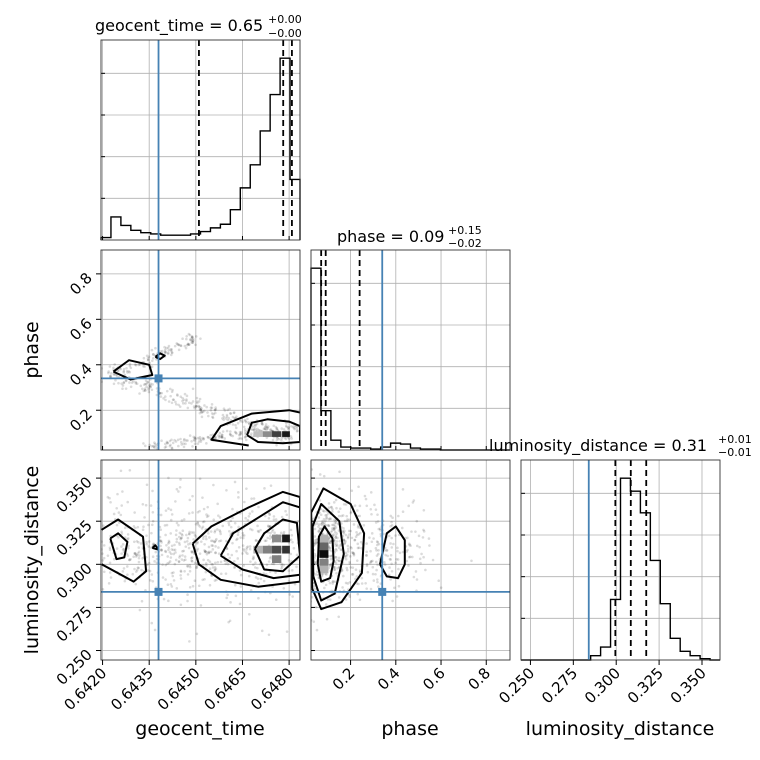 The image size is (760, 760). What do you see at coordinates (645, 685) in the screenshot?
I see `xtick-label-luminosity-distance-3: 0.325` at bounding box center [645, 685].